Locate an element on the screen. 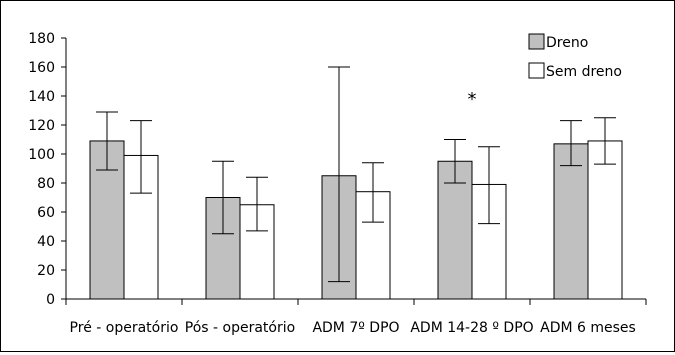  x-category-label: ADM 7º DPO is located at coordinates (355, 328).